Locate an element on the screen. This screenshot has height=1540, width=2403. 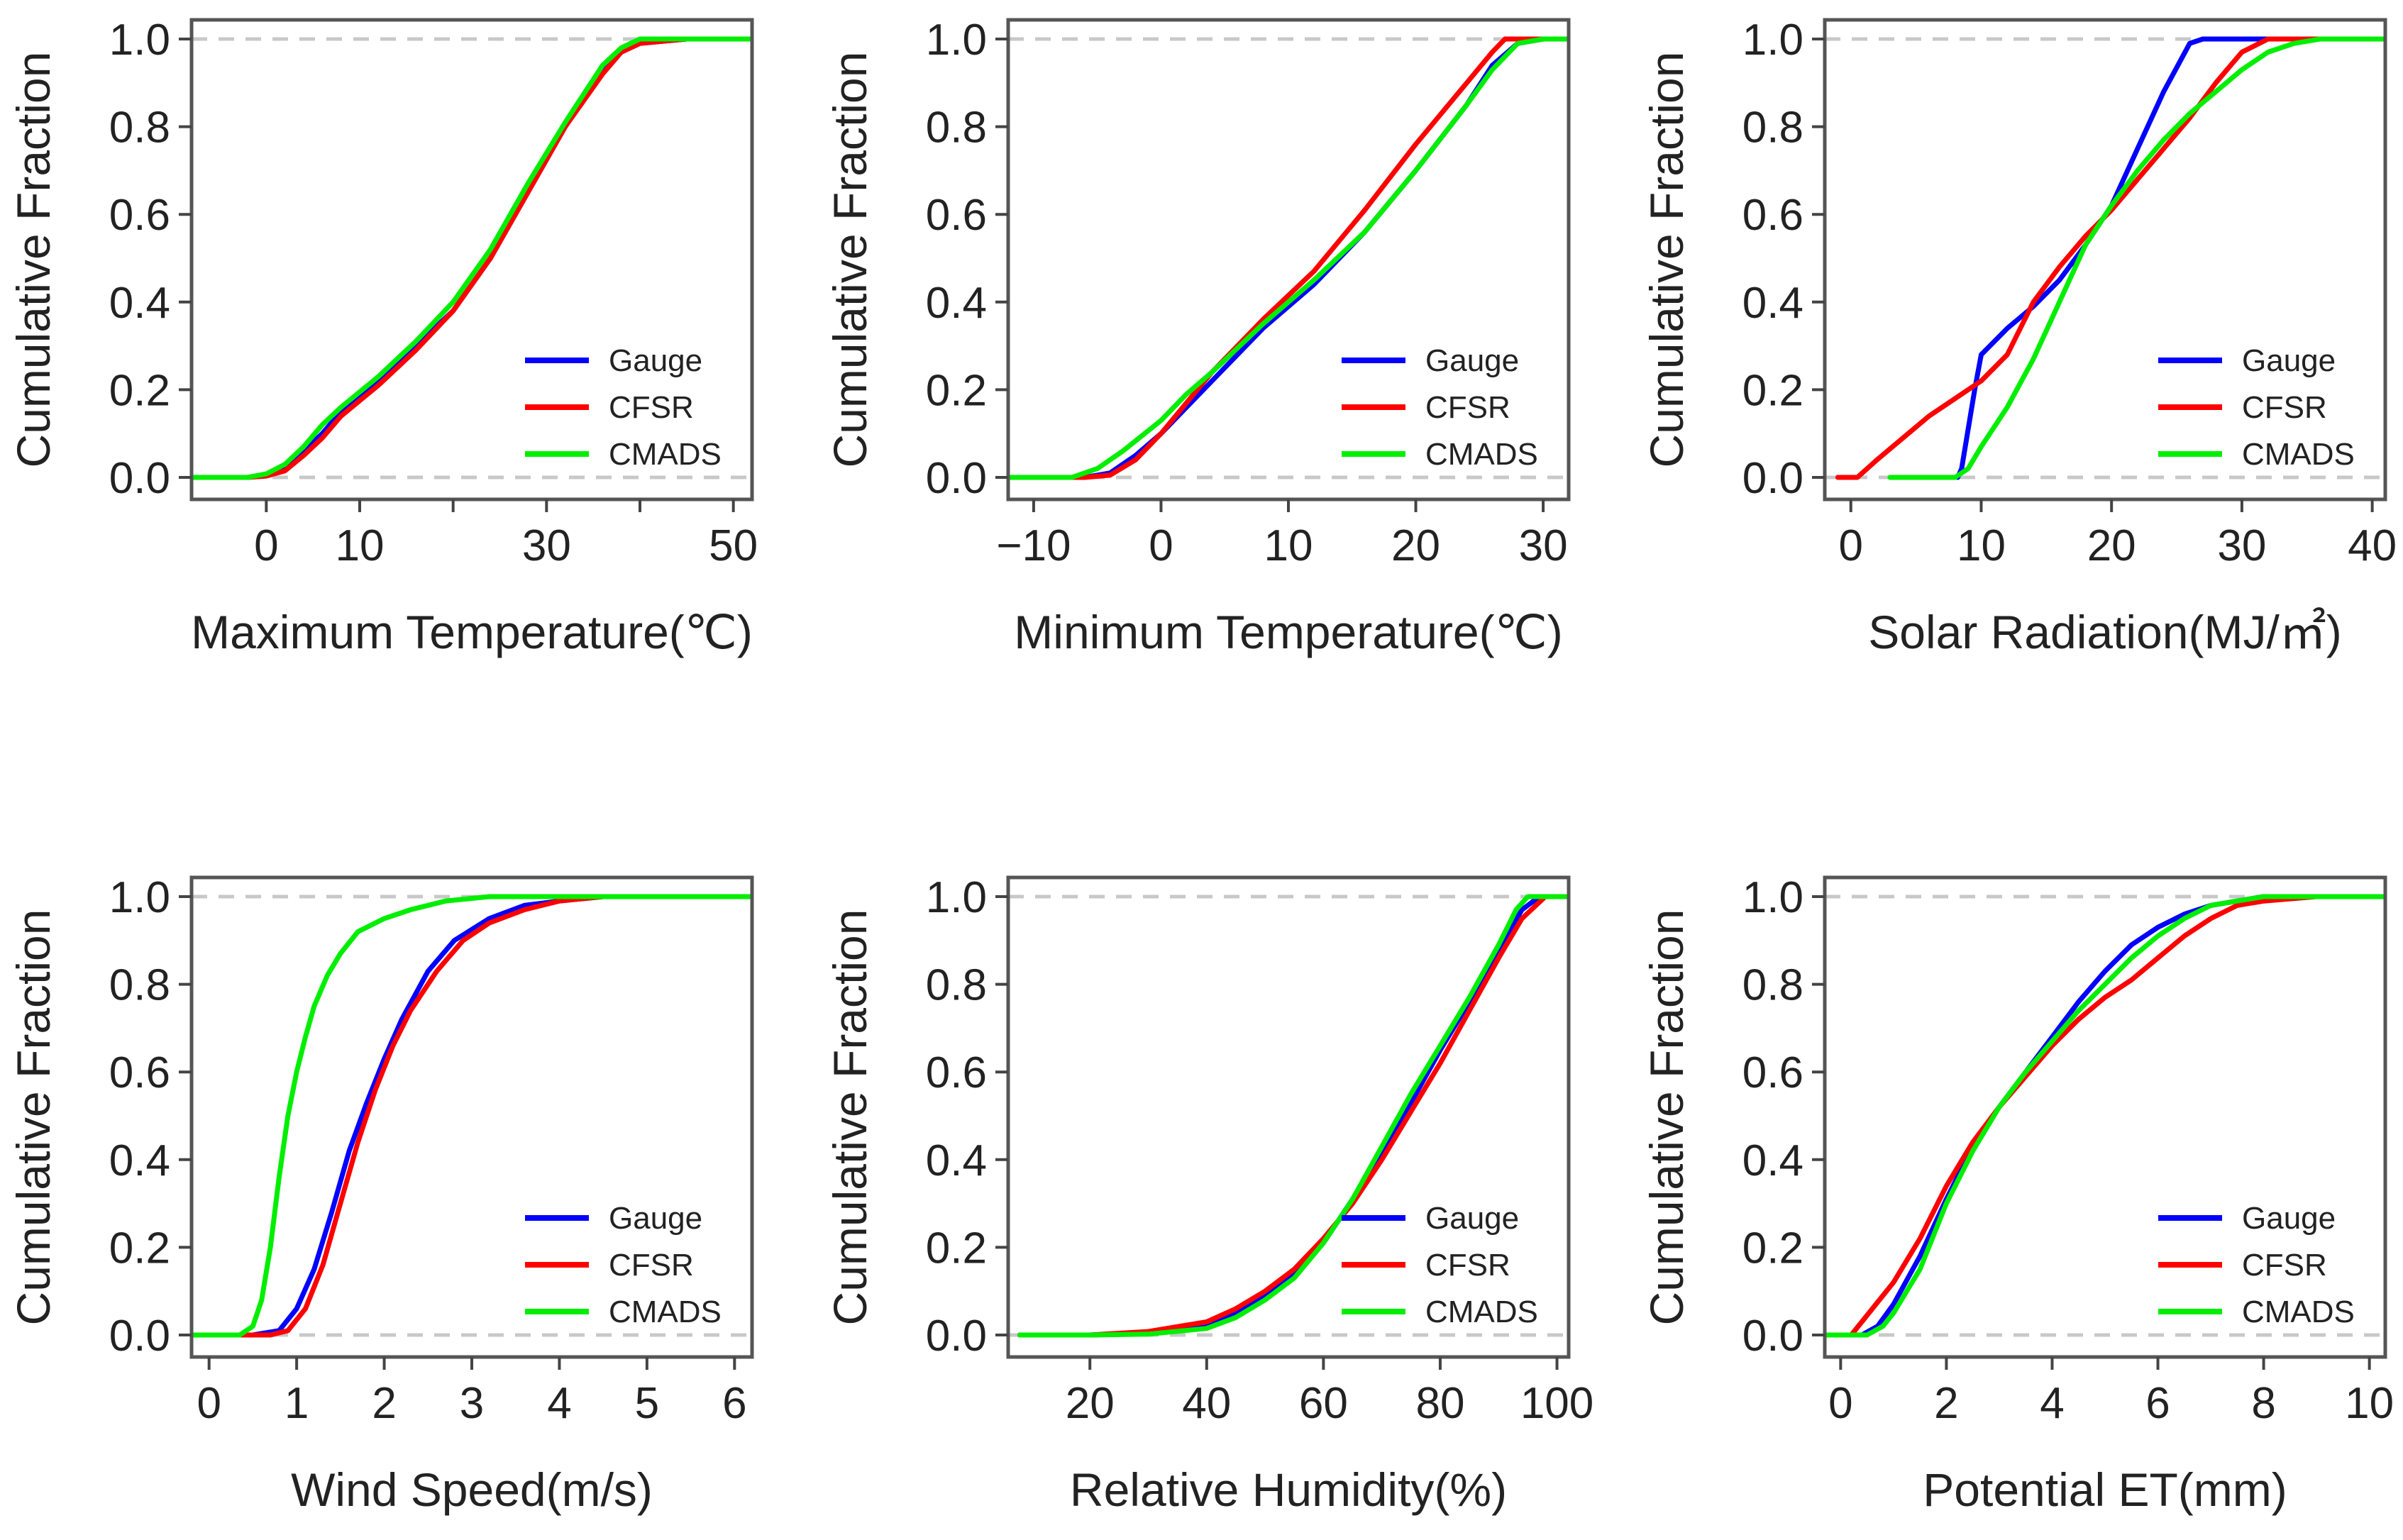
x-tick-label: 2 is located at coordinates (1946, 1403).